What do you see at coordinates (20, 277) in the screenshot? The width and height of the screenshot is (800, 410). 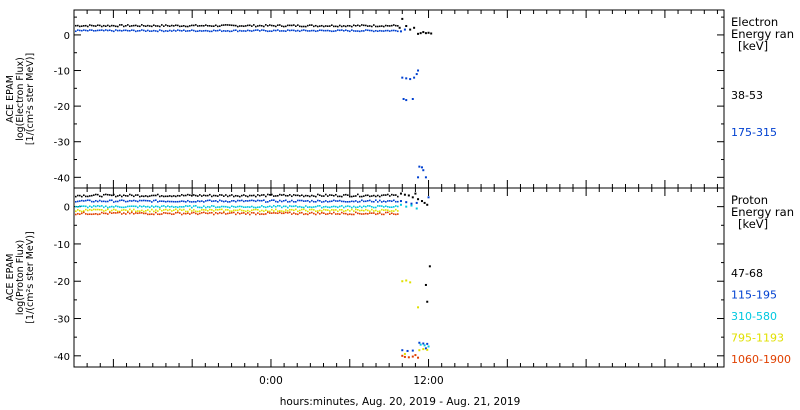 I see `y-axis-label: log(Proton Flux)` at bounding box center [20, 277].